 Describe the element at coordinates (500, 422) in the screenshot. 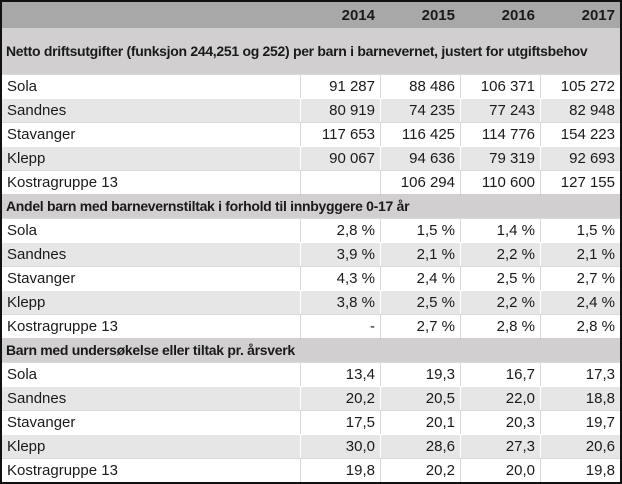

I see `value-cell: 20,3` at that location.